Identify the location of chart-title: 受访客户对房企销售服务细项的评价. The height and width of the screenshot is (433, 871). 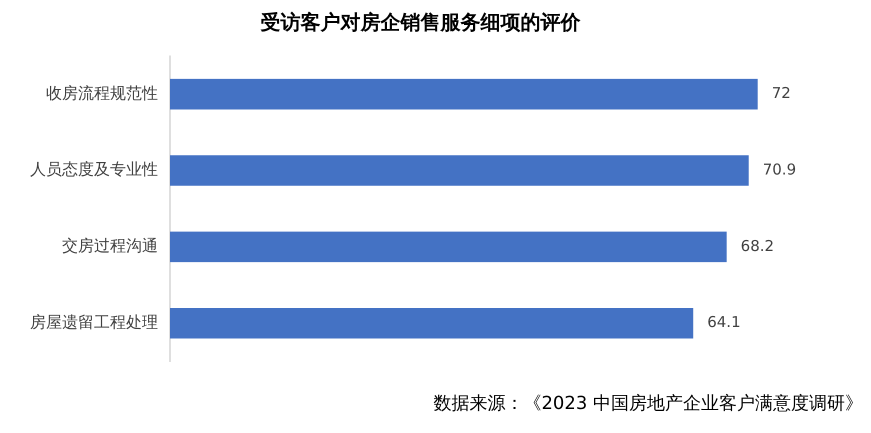
(421, 22).